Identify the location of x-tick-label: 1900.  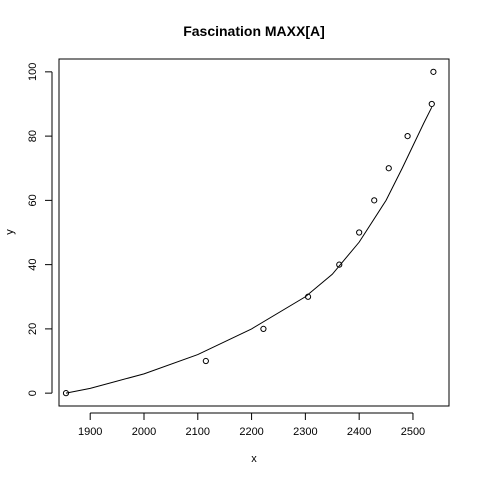
(90, 432).